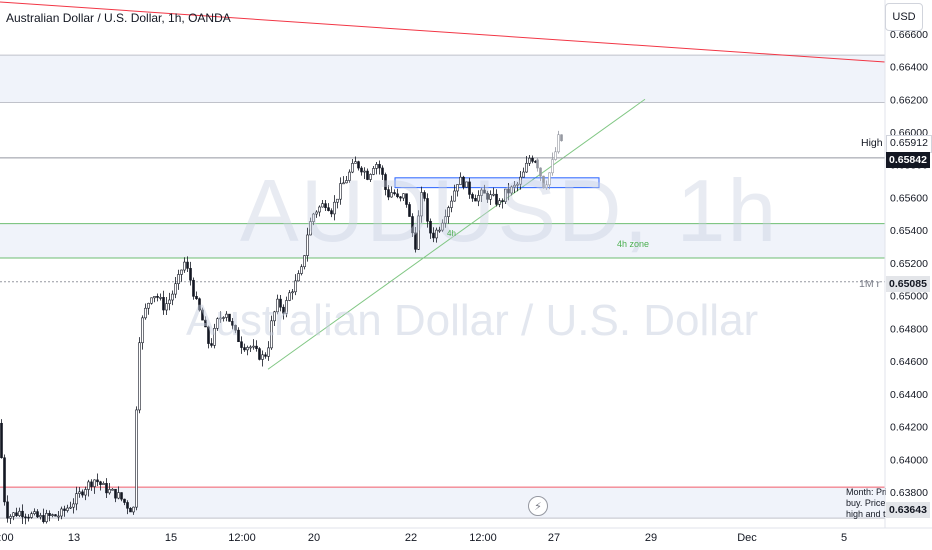 Image resolution: width=932 pixels, height=550 pixels. I want to click on price-tick-label: 0.64200, so click(909, 428).